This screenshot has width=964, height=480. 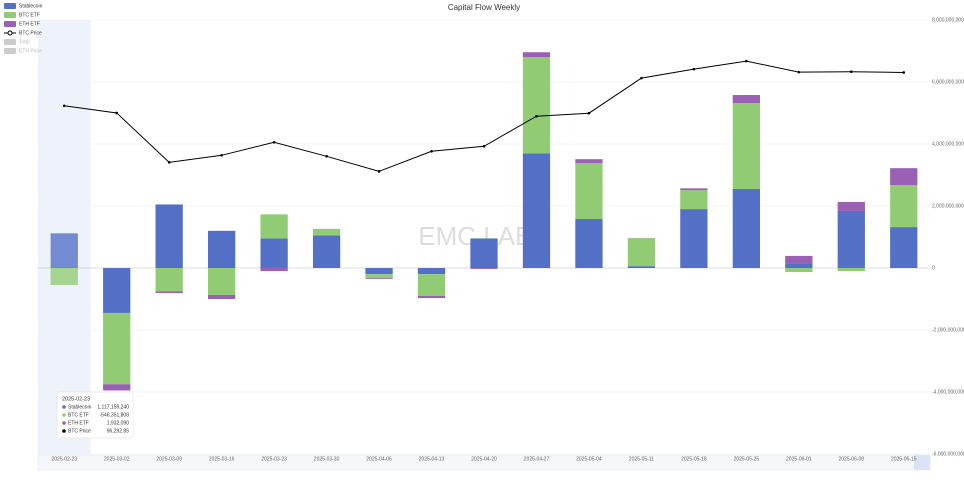 I want to click on x-tick-label: 2025-04-20, so click(x=484, y=459).